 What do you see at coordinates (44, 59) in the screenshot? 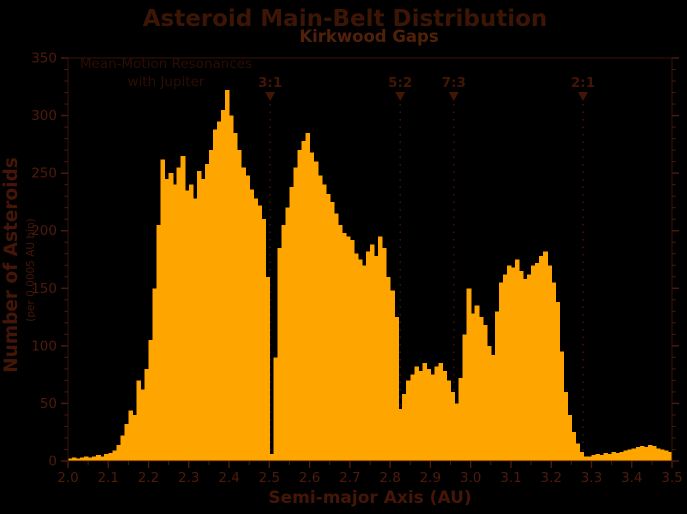
I see `y-tick-label: 350` at bounding box center [44, 59].